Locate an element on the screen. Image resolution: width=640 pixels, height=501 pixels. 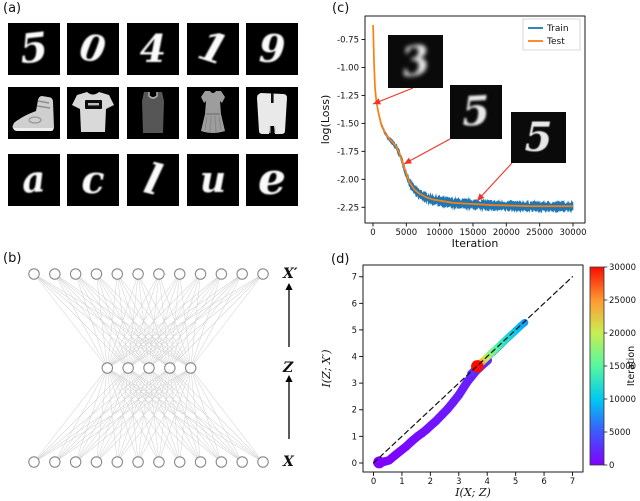
network-edges is located at coordinates (148, 368).